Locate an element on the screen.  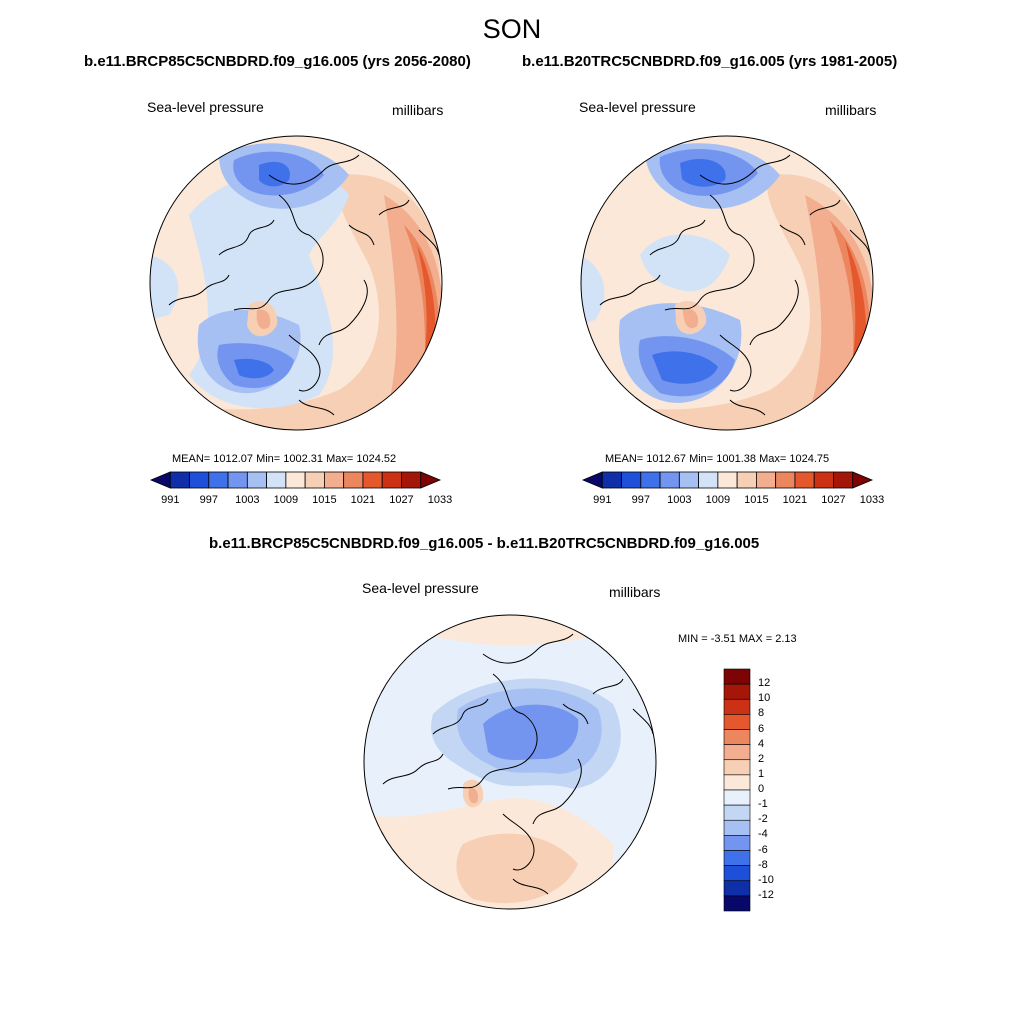
polar-map-future is located at coordinates (296, 283).